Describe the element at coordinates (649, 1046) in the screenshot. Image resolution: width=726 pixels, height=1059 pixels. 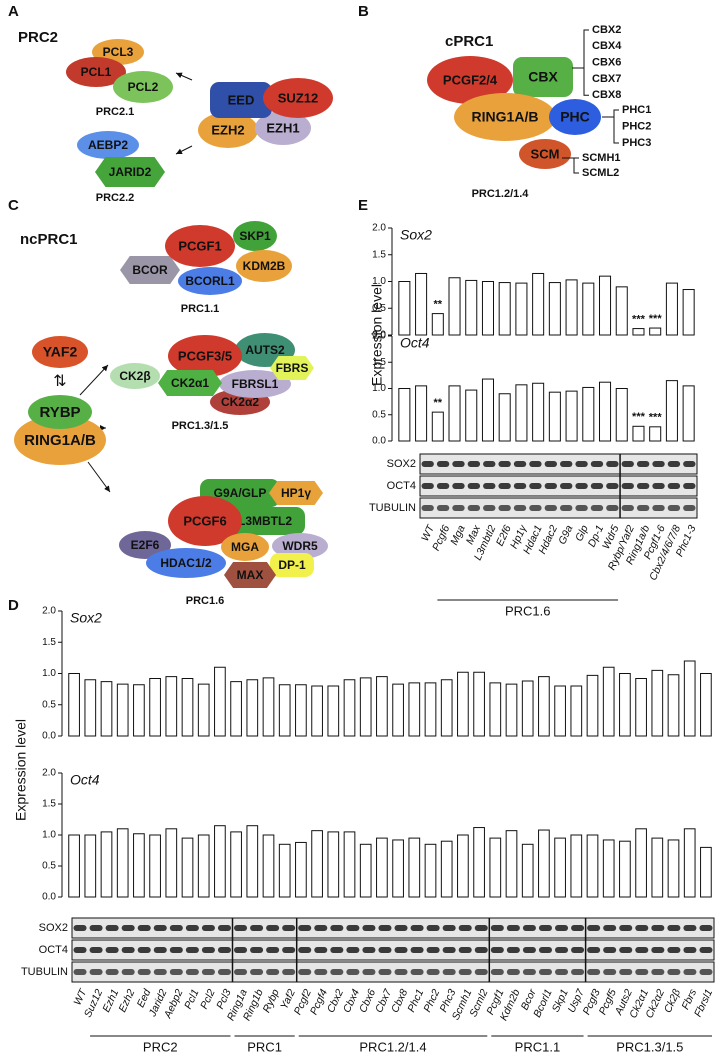
I see `group-label: PRC1.3/1.5` at that location.